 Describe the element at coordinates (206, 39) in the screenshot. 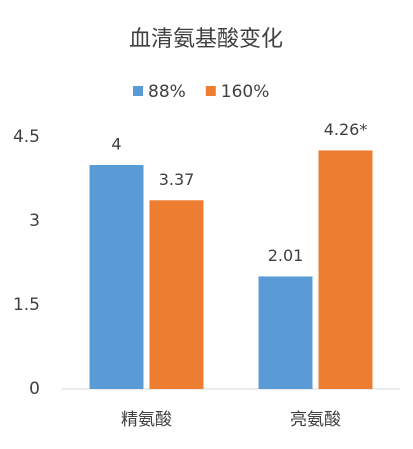

I see `chart-title: 血清氨基酸变化` at that location.